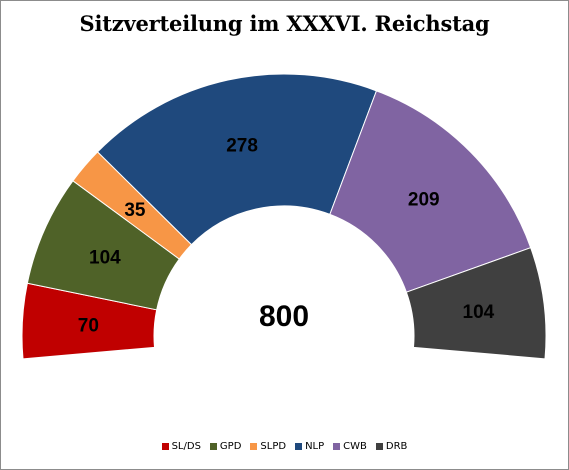 Image resolution: width=569 pixels, height=470 pixels. I want to click on legend-item-gpd: GPD, so click(225, 446).